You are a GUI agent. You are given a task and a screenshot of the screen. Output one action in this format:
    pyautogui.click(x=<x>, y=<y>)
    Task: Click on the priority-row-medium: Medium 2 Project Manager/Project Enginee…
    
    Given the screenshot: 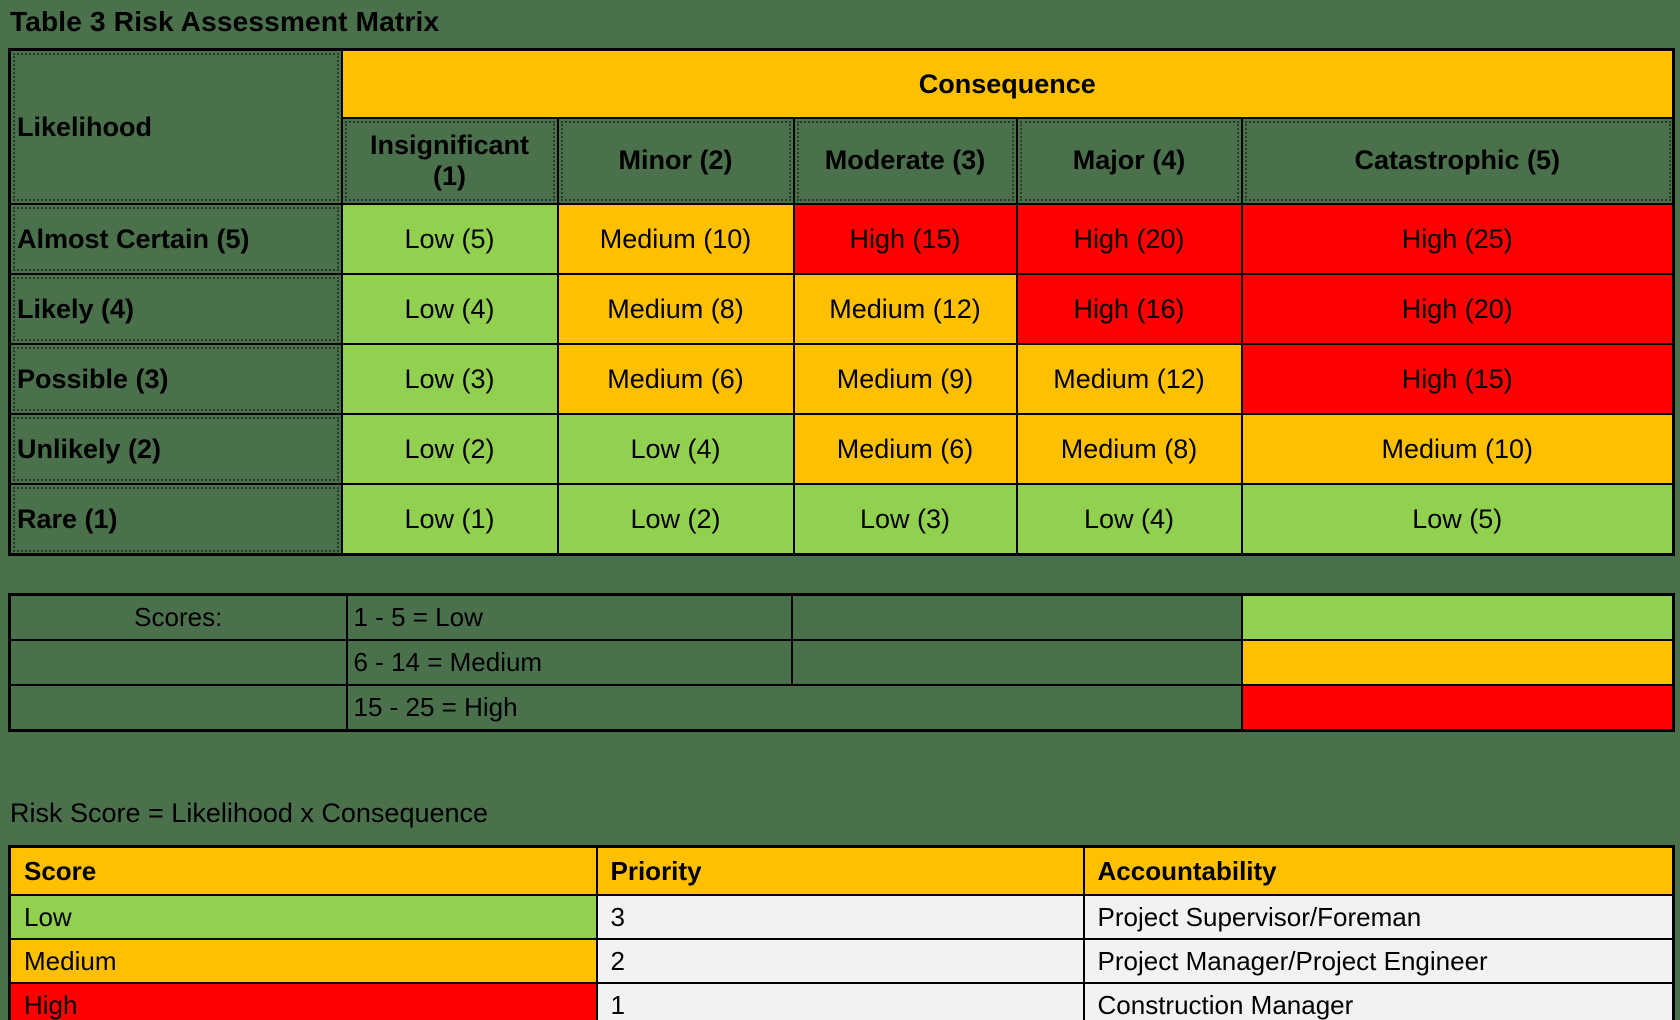 What is the action you would take?
    pyautogui.click(x=841, y=961)
    